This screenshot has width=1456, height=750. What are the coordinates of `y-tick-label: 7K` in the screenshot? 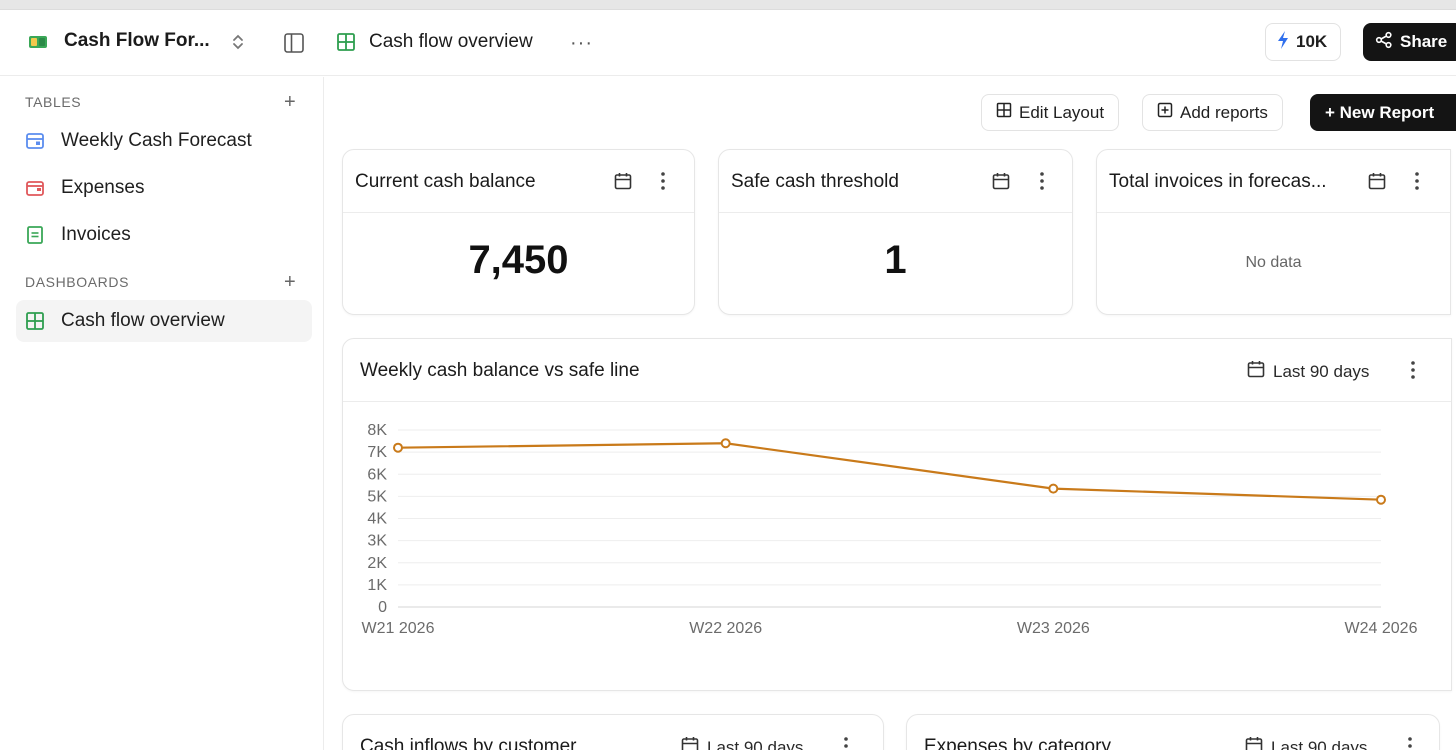 It's located at (377, 452).